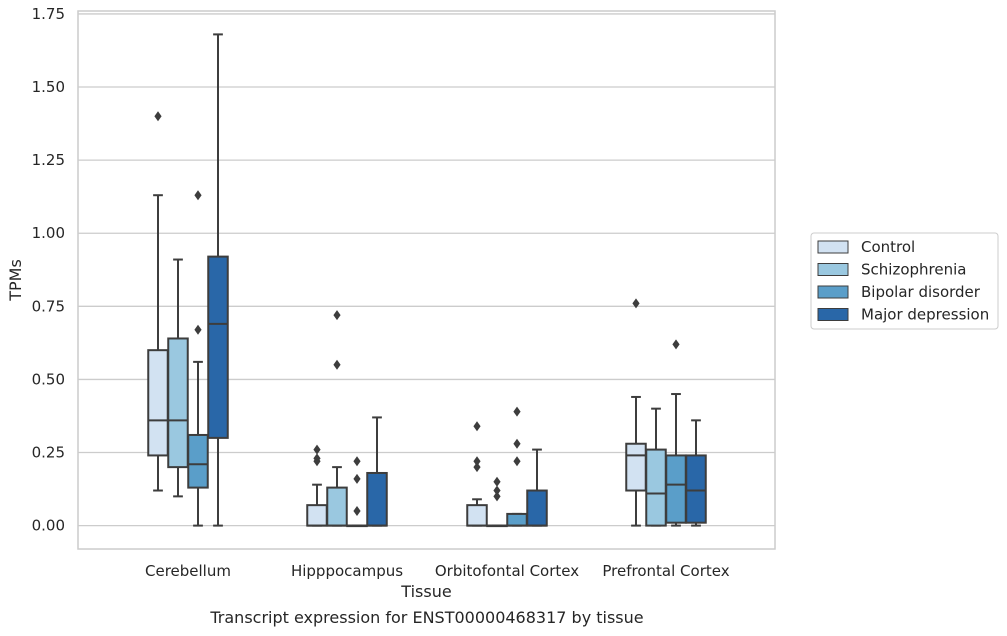 This screenshot has height=636, width=1007. What do you see at coordinates (48, 306) in the screenshot?
I see `y-tick-label: 0.75` at bounding box center [48, 306].